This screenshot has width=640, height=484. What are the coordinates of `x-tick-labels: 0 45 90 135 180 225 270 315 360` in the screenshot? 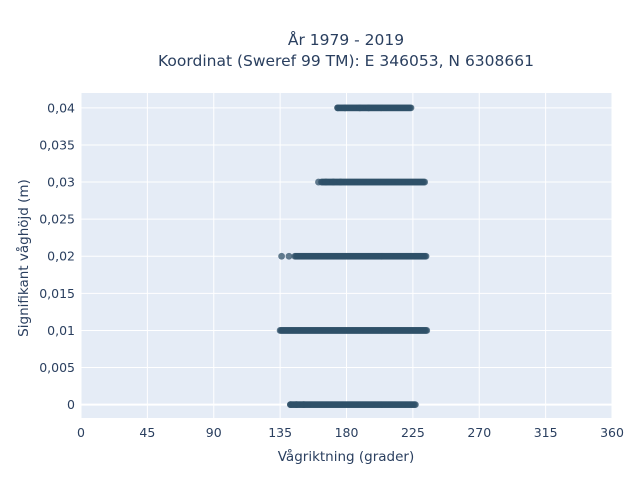 It's located at (350, 432).